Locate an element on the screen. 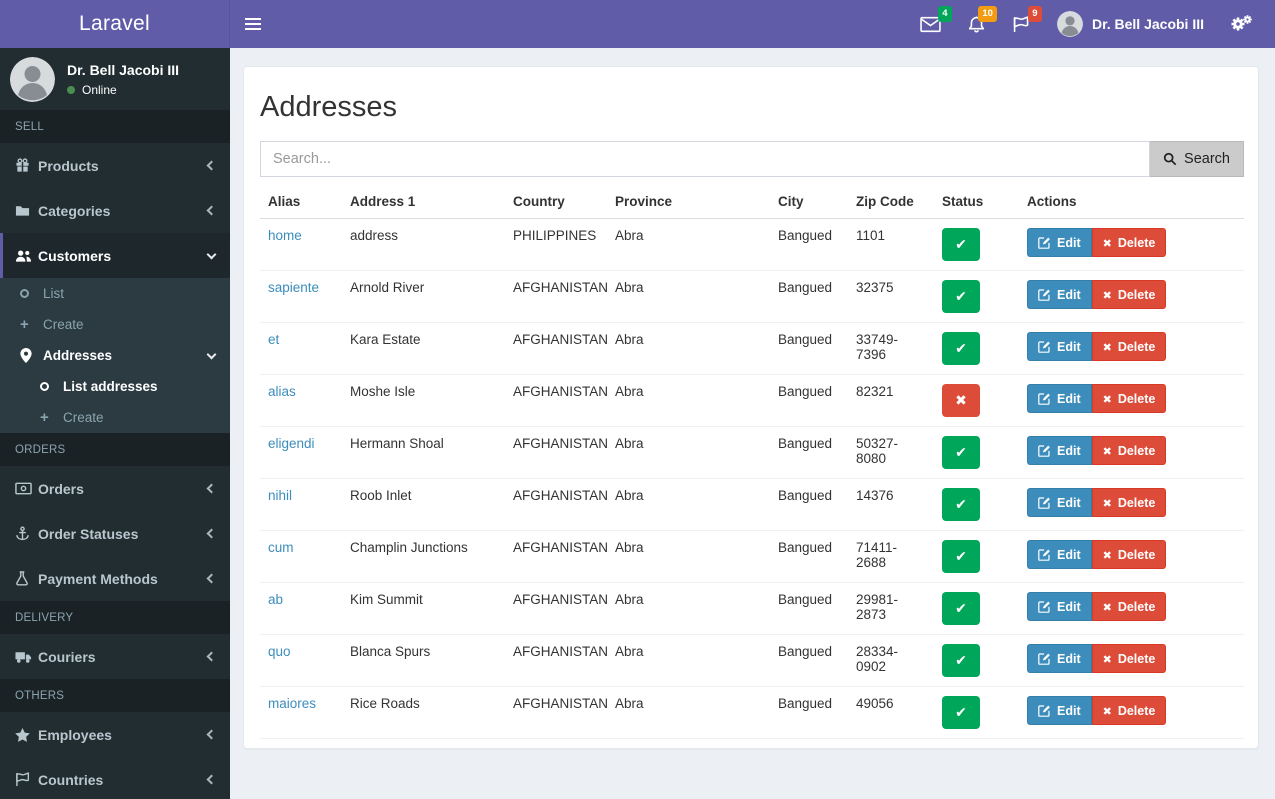 This screenshot has height=799, width=1275. sidebar-item-list-addresses: List addresses is located at coordinates (115, 386).